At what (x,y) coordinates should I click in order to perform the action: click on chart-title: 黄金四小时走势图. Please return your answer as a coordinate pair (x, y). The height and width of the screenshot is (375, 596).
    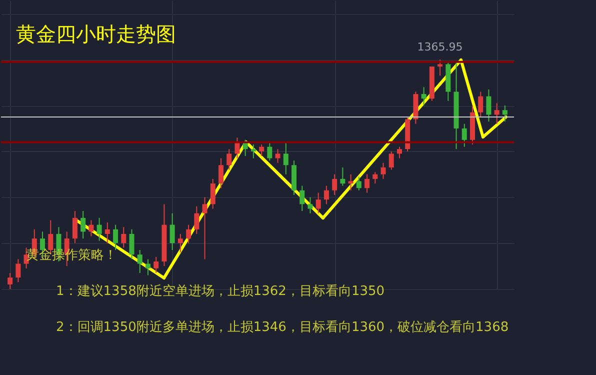
    Looking at the image, I should click on (96, 34).